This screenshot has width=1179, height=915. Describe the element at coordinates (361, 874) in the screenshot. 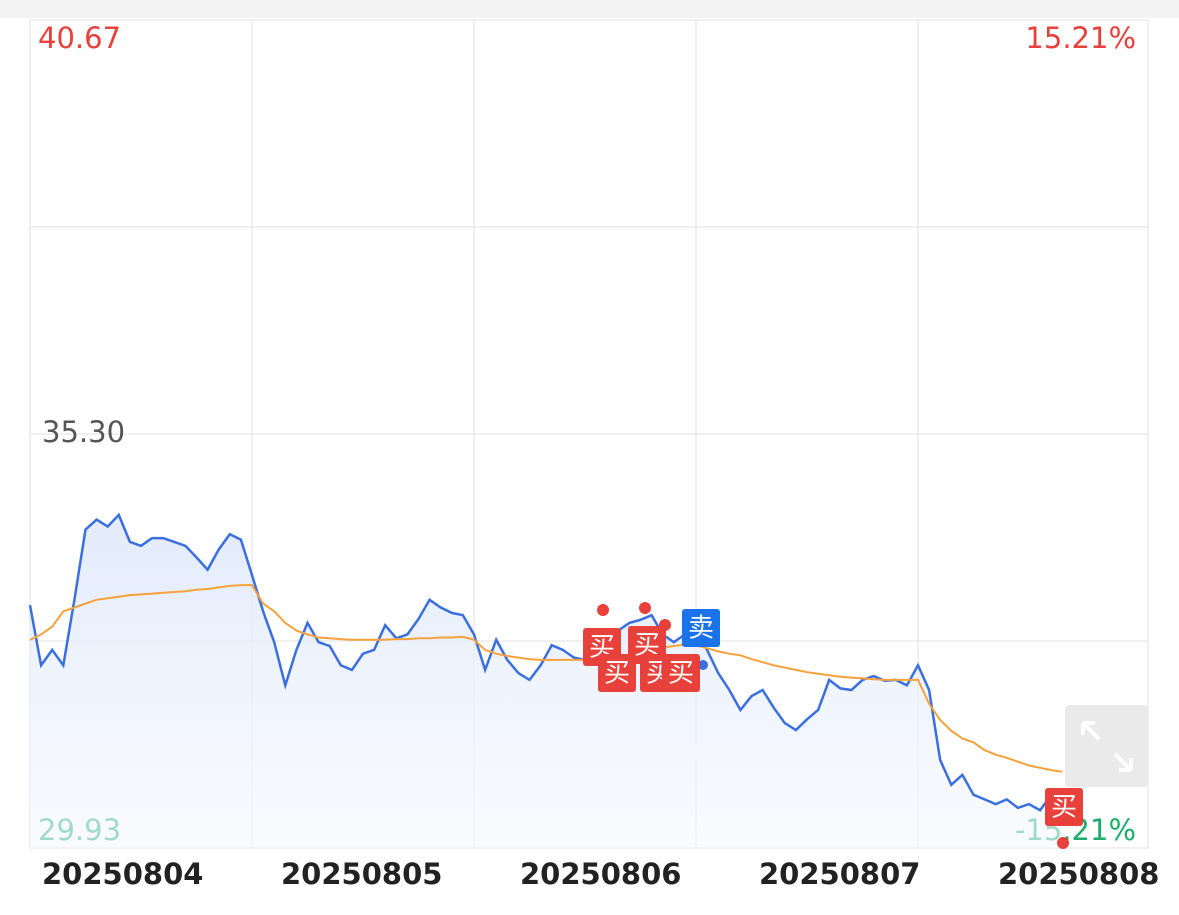

I see `x-tick-label: 20250805` at that location.